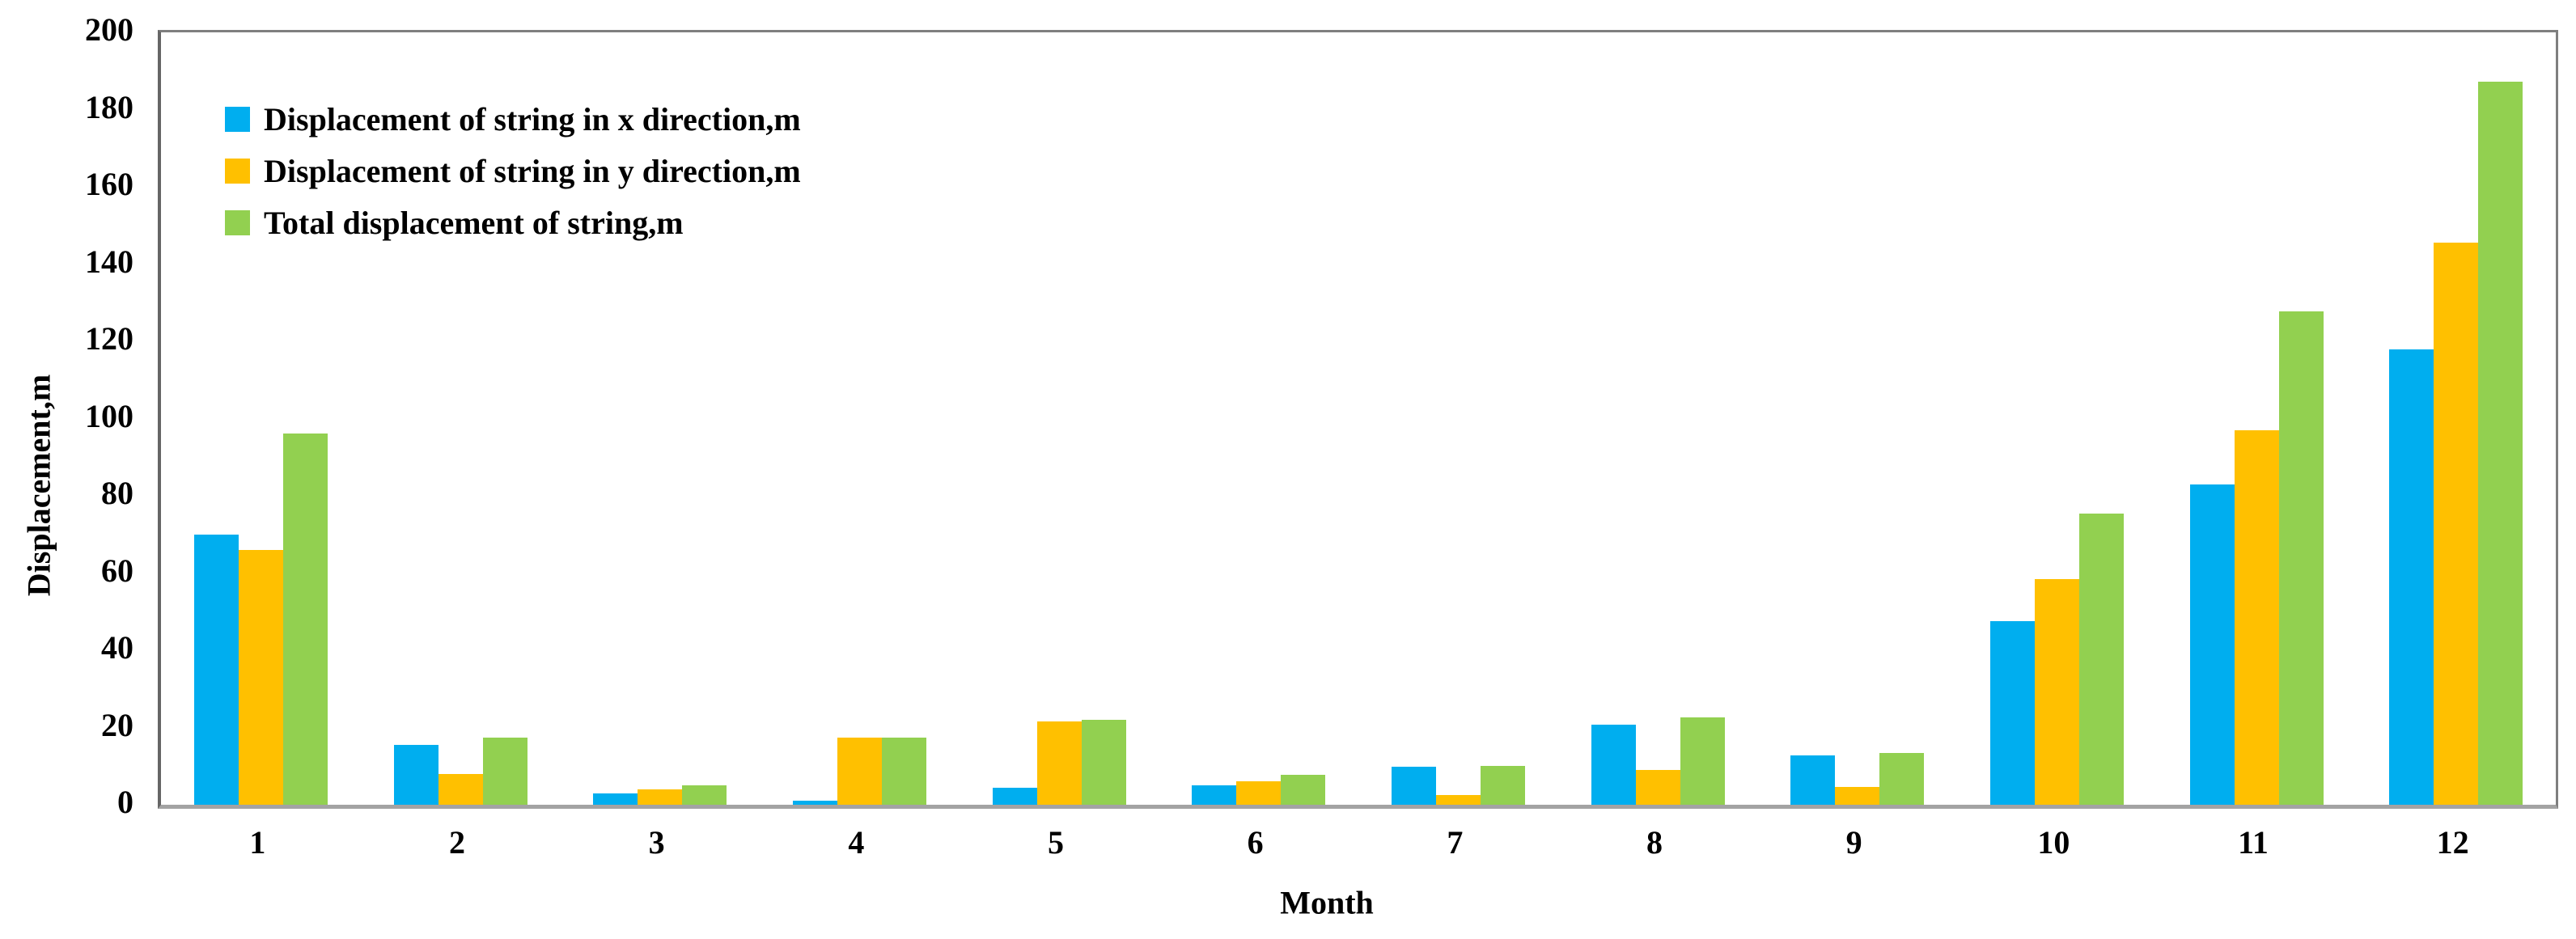  I want to click on x-tick-label-month-7: 7, so click(1455, 842).